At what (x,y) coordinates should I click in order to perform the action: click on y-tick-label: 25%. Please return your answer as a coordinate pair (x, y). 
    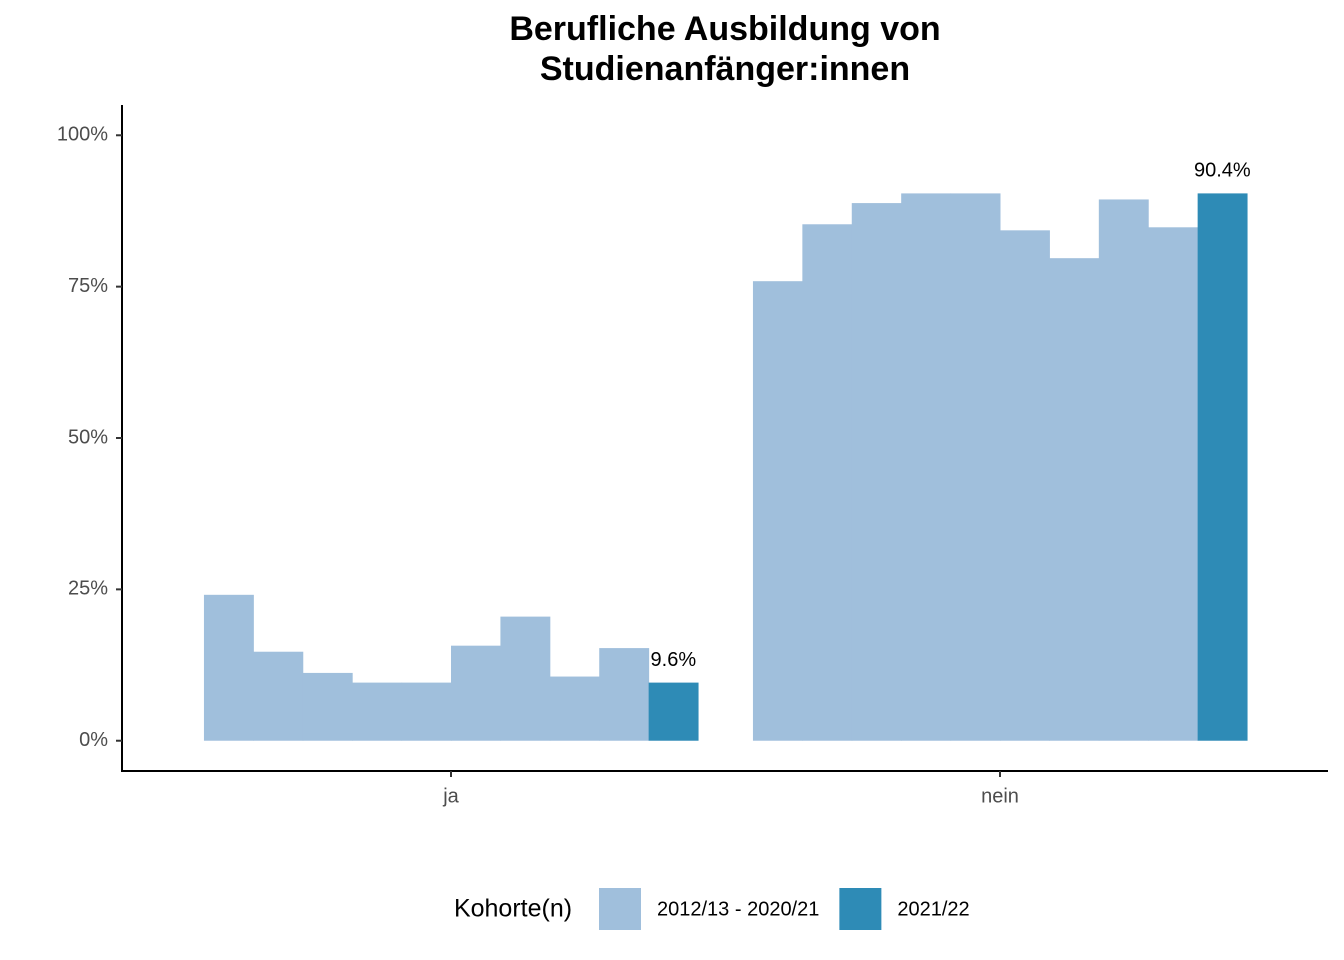
    Looking at the image, I should click on (88, 589).